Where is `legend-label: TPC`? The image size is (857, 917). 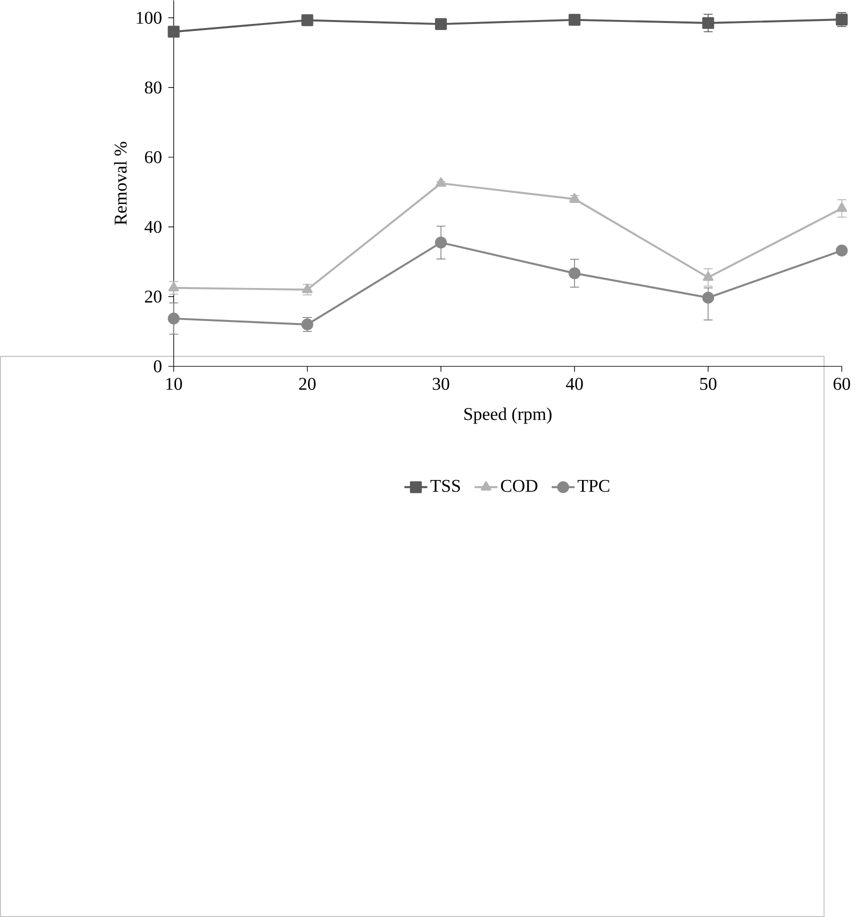 legend-label: TPC is located at coordinates (594, 486).